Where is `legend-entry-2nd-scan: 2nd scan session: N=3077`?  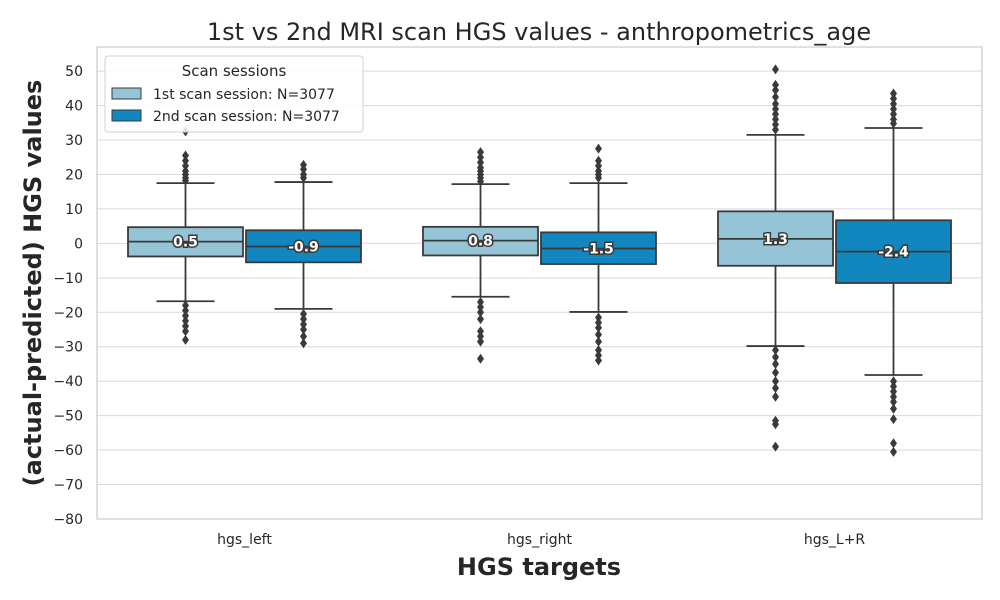
legend-entry-2nd-scan: 2nd scan session: N=3077 is located at coordinates (246, 117).